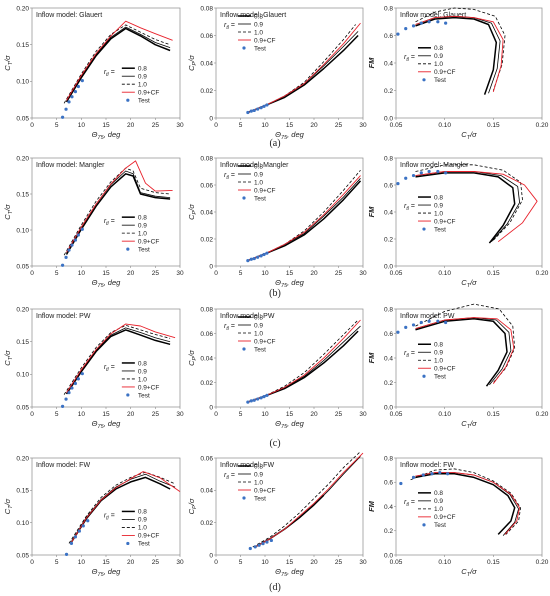 Image resolution: width=550 pixels, height=596 pixels. What do you see at coordinates (206, 309) in the screenshot?
I see `y-tick-label: 0.08` at bounding box center [206, 309].